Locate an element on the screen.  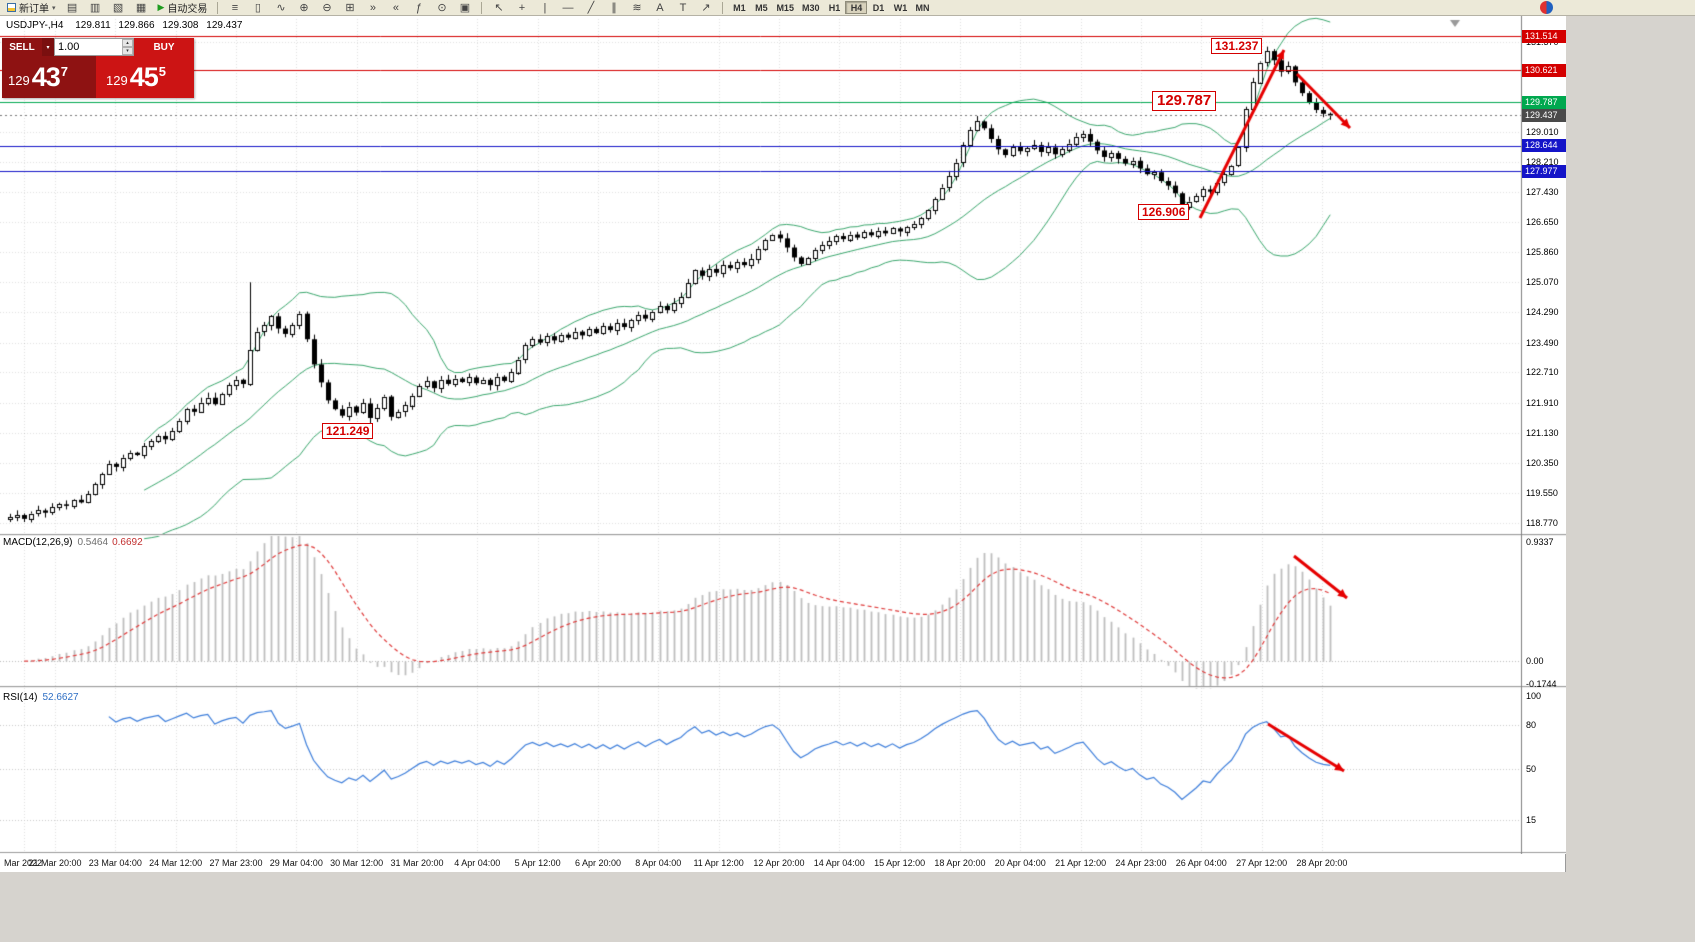
time-axis-label: 27 Apr 12:00 is located at coordinates (1262, 863).